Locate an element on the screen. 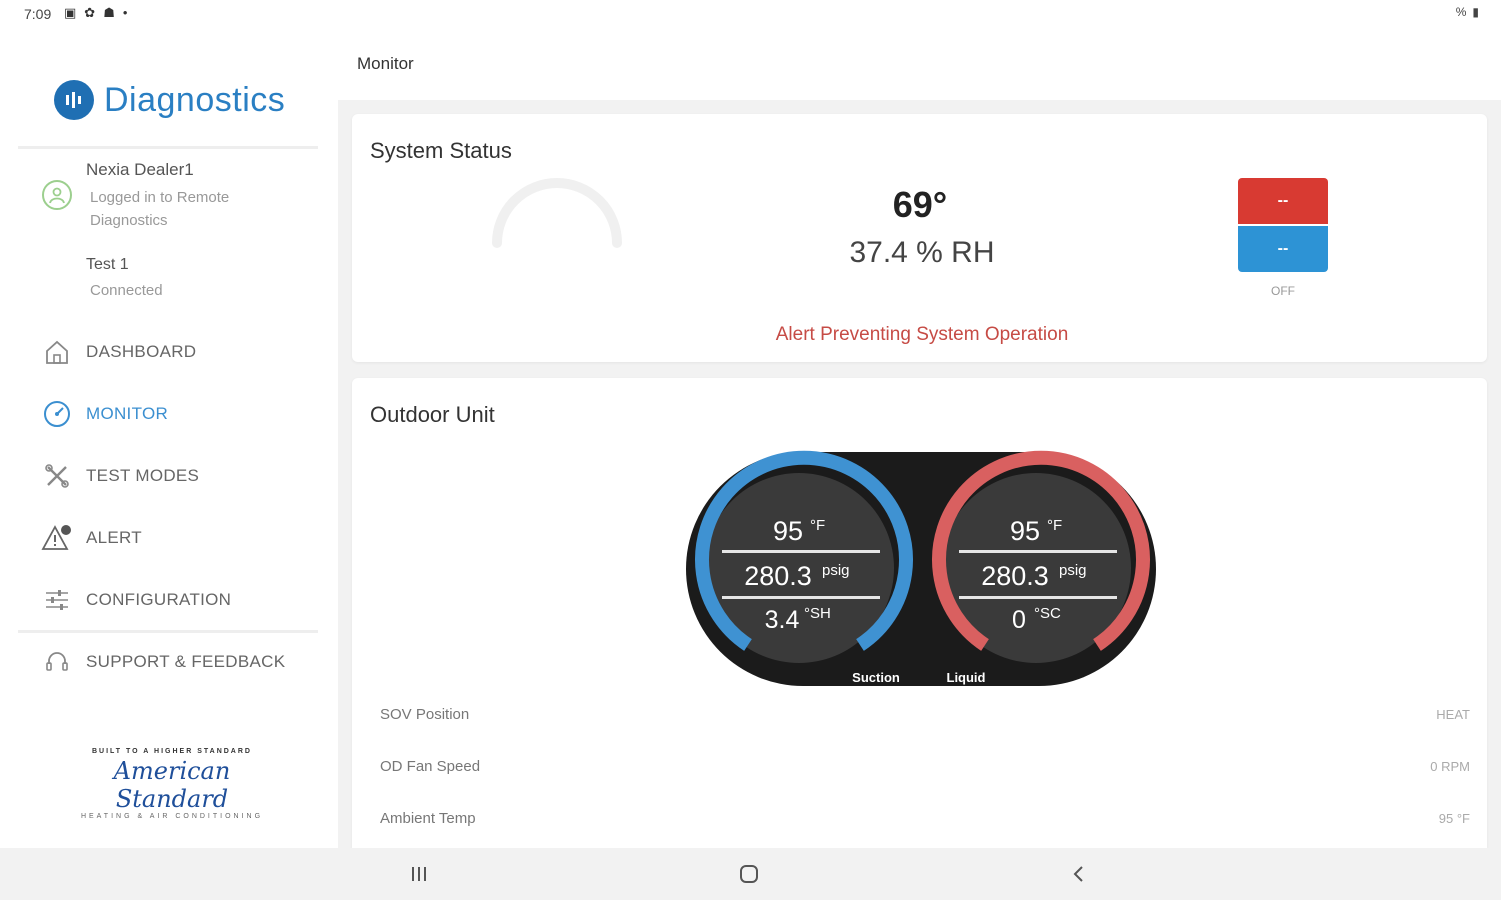 Image resolution: width=1501 pixels, height=900 pixels. battery-icon: ▮ is located at coordinates (1475, 12).